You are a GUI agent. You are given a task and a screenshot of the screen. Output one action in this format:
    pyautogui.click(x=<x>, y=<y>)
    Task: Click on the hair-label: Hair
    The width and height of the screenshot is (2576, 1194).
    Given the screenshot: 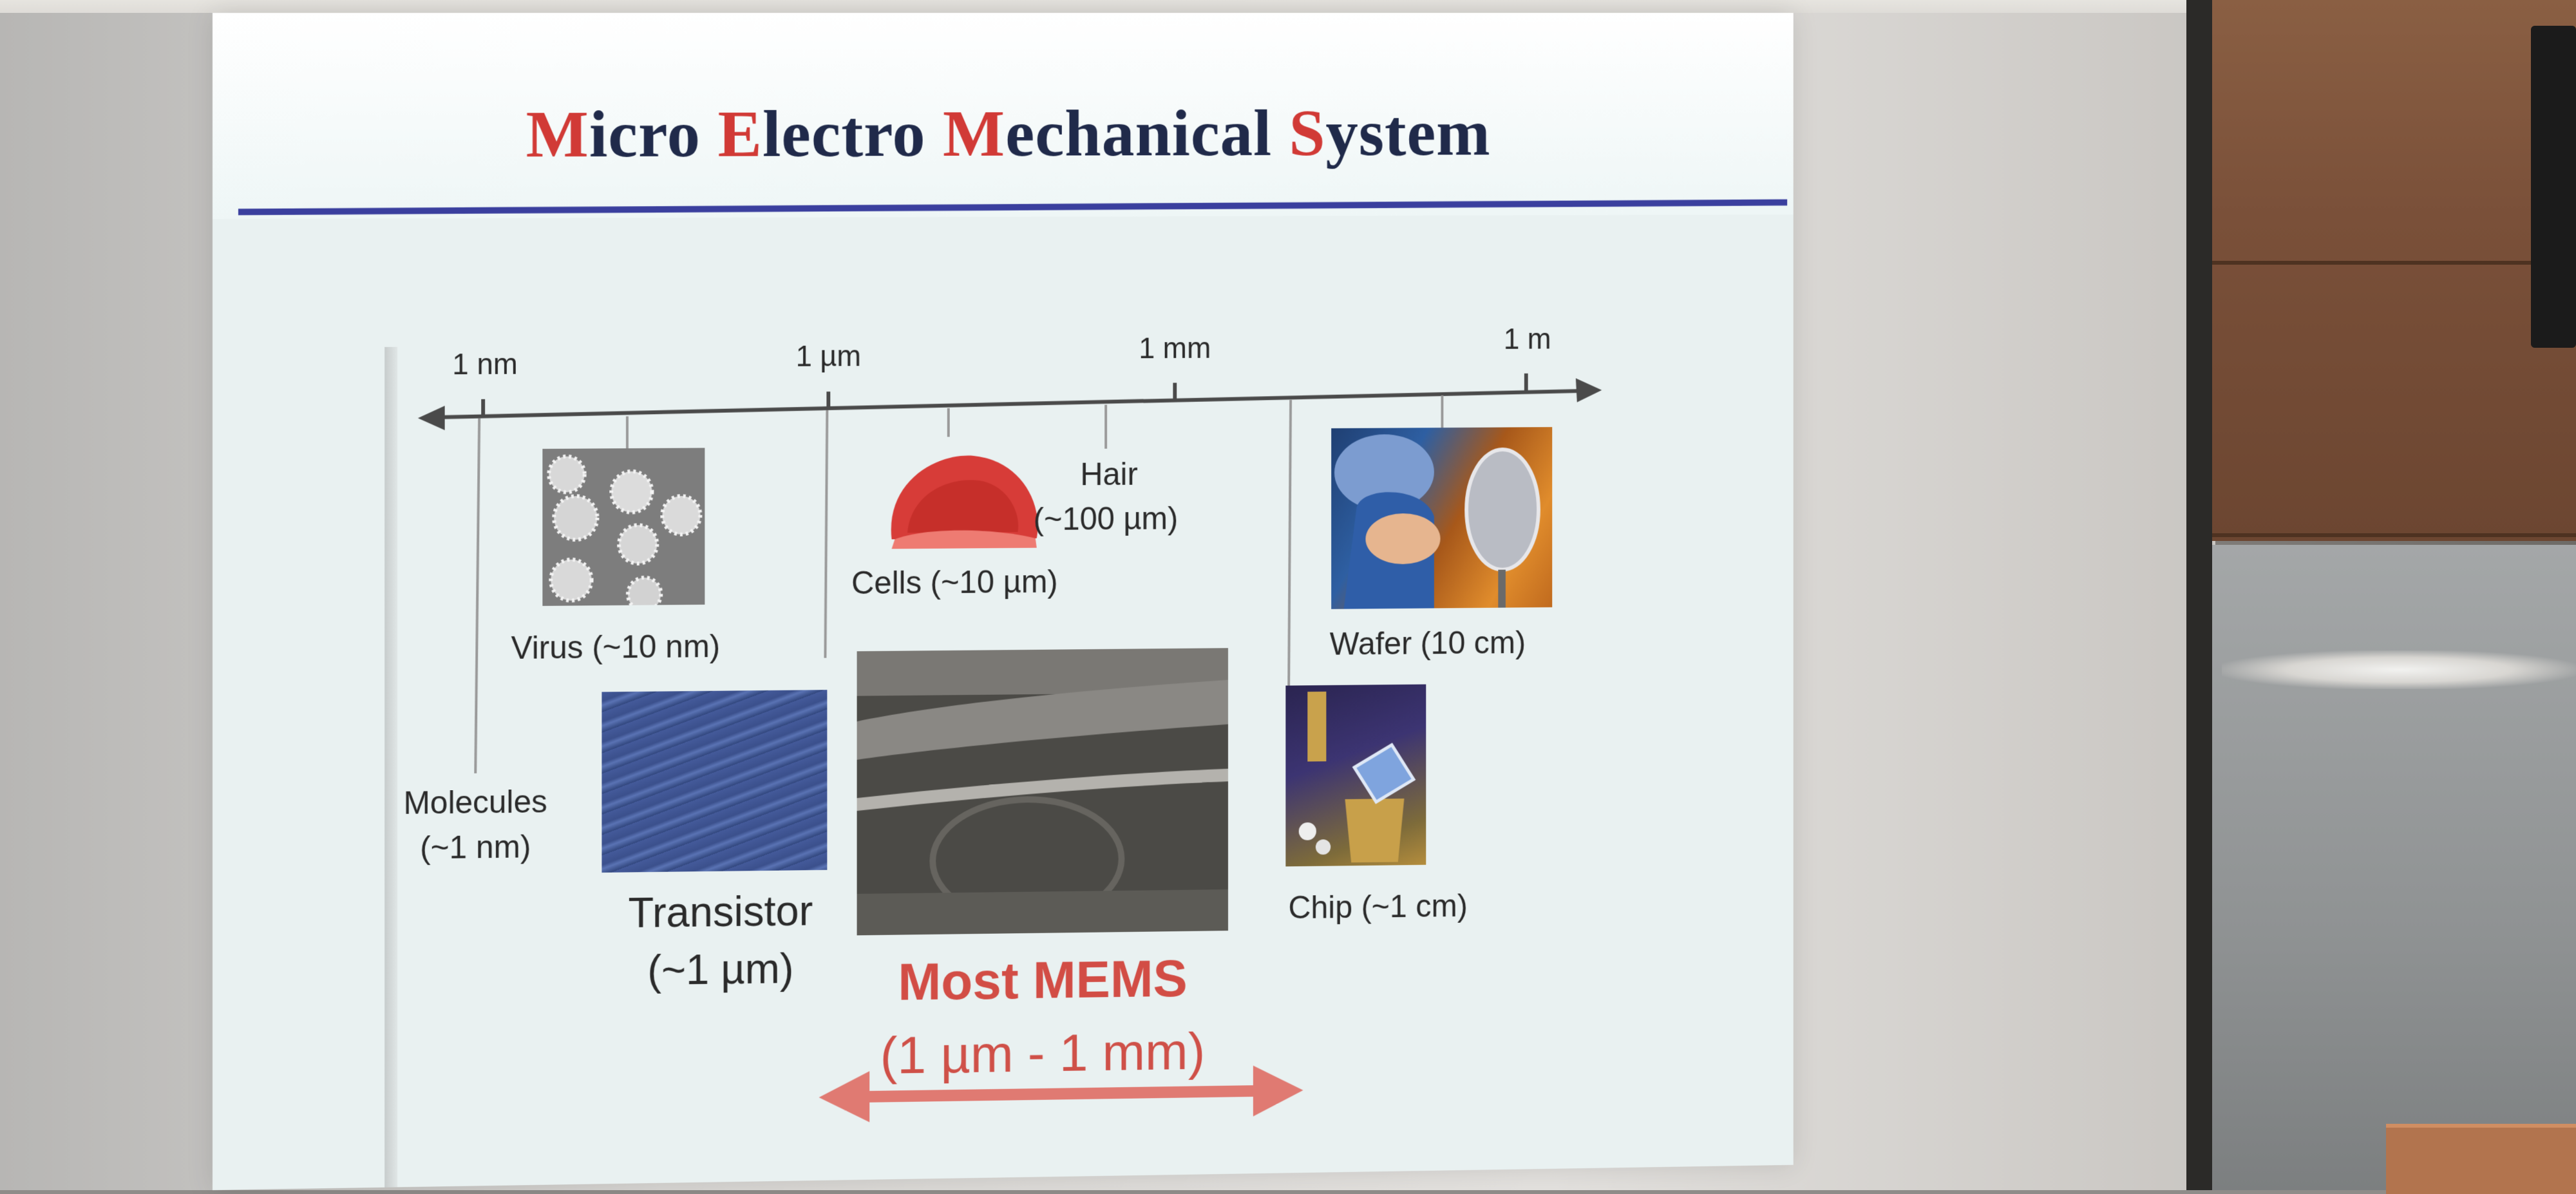 What is the action you would take?
    pyautogui.click(x=1109, y=474)
    